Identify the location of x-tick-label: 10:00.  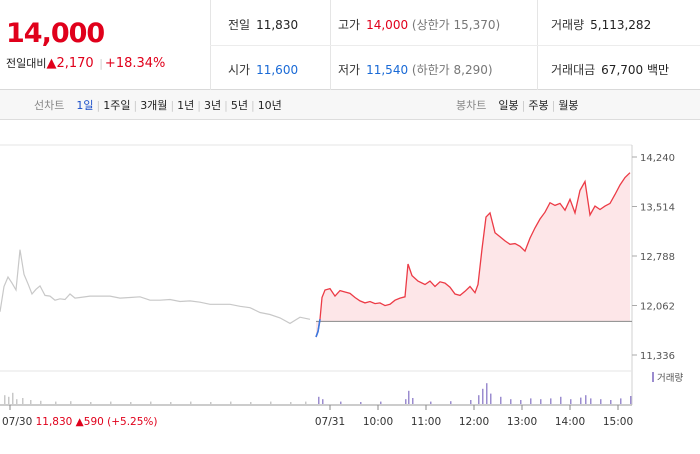
(378, 422).